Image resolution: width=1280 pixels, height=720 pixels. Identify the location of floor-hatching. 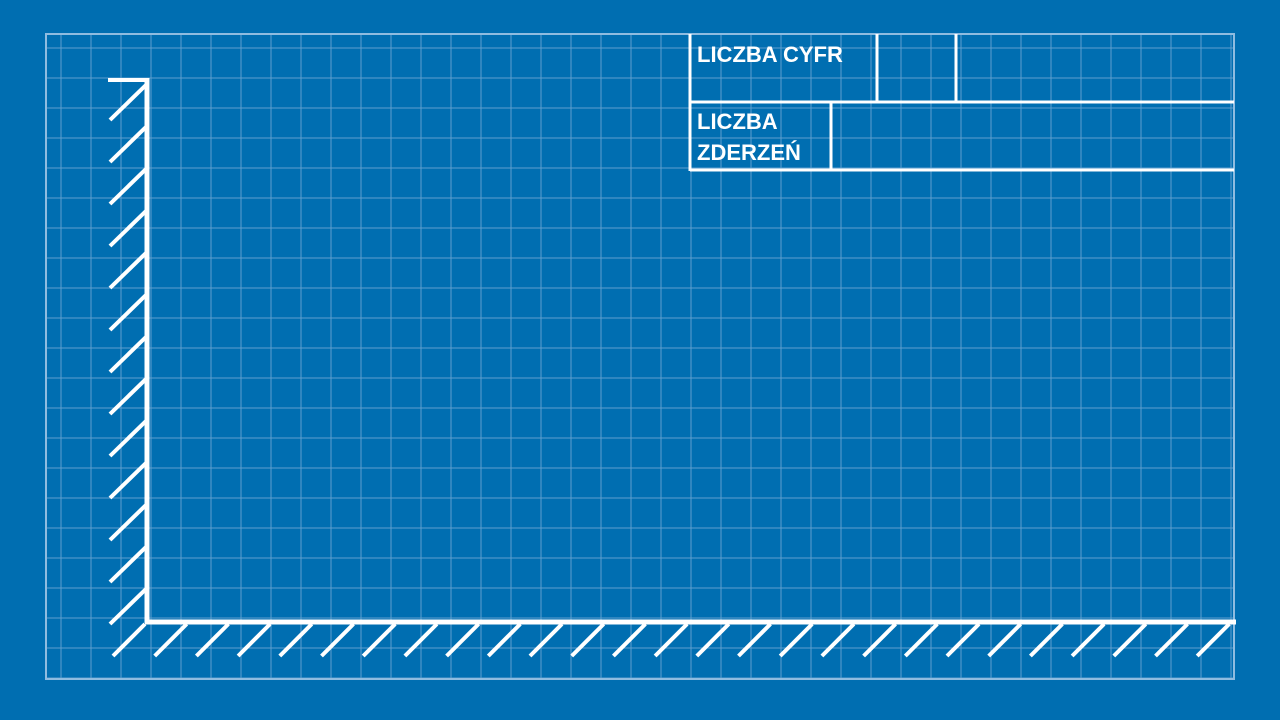
(671, 640).